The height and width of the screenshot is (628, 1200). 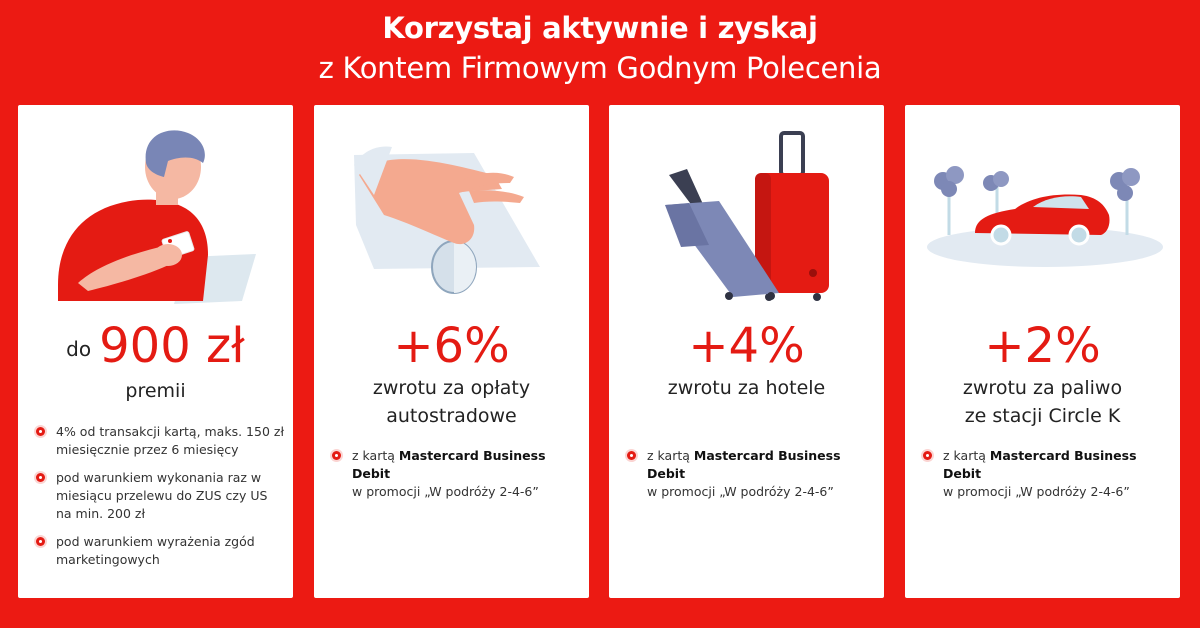 I want to click on premium-headline: do 900 zł premii, so click(x=155, y=361).